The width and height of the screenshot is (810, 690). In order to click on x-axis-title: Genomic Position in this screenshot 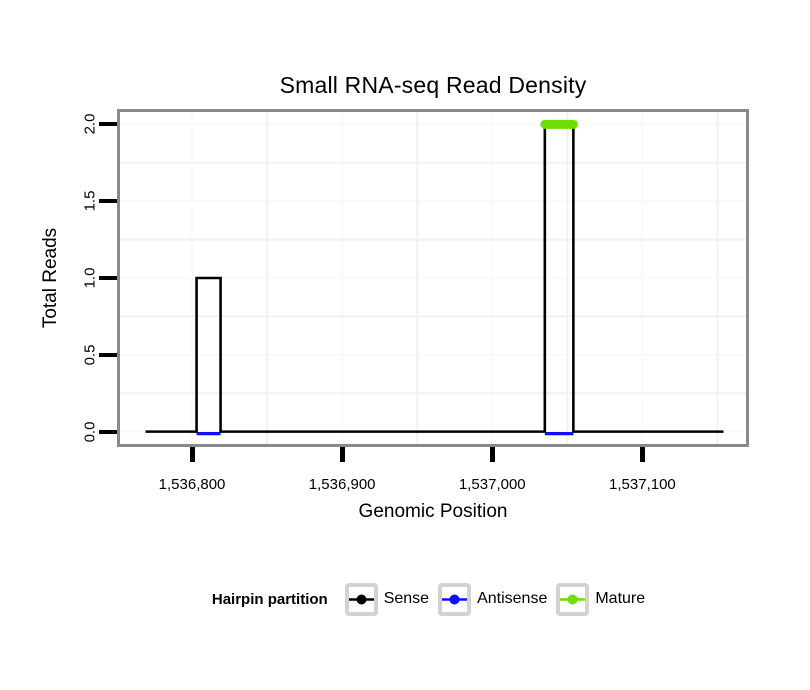, I will do `click(433, 511)`.